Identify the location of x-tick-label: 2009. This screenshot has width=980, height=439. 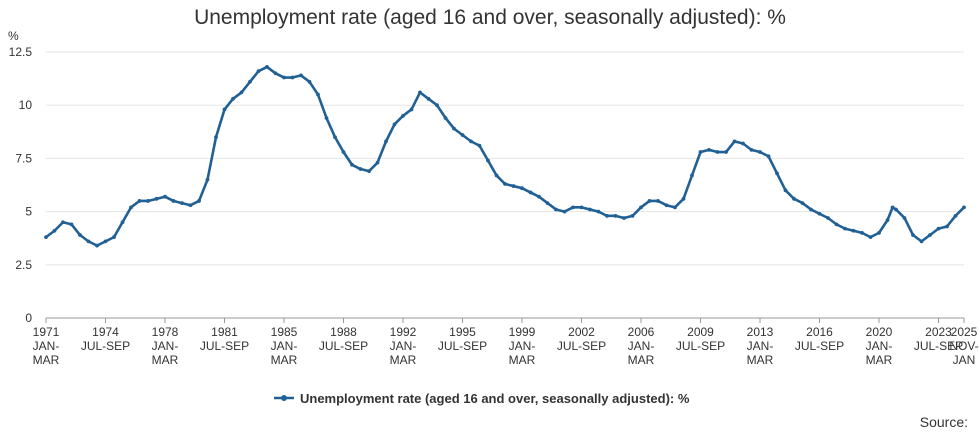
(700, 332).